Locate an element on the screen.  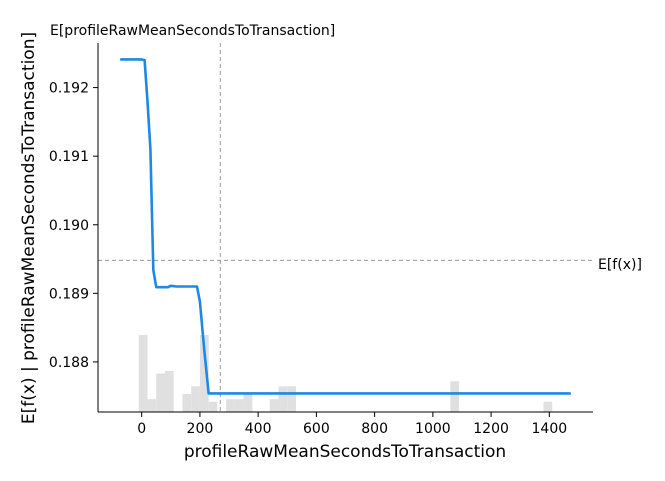
feature-histogram is located at coordinates (345, 373).